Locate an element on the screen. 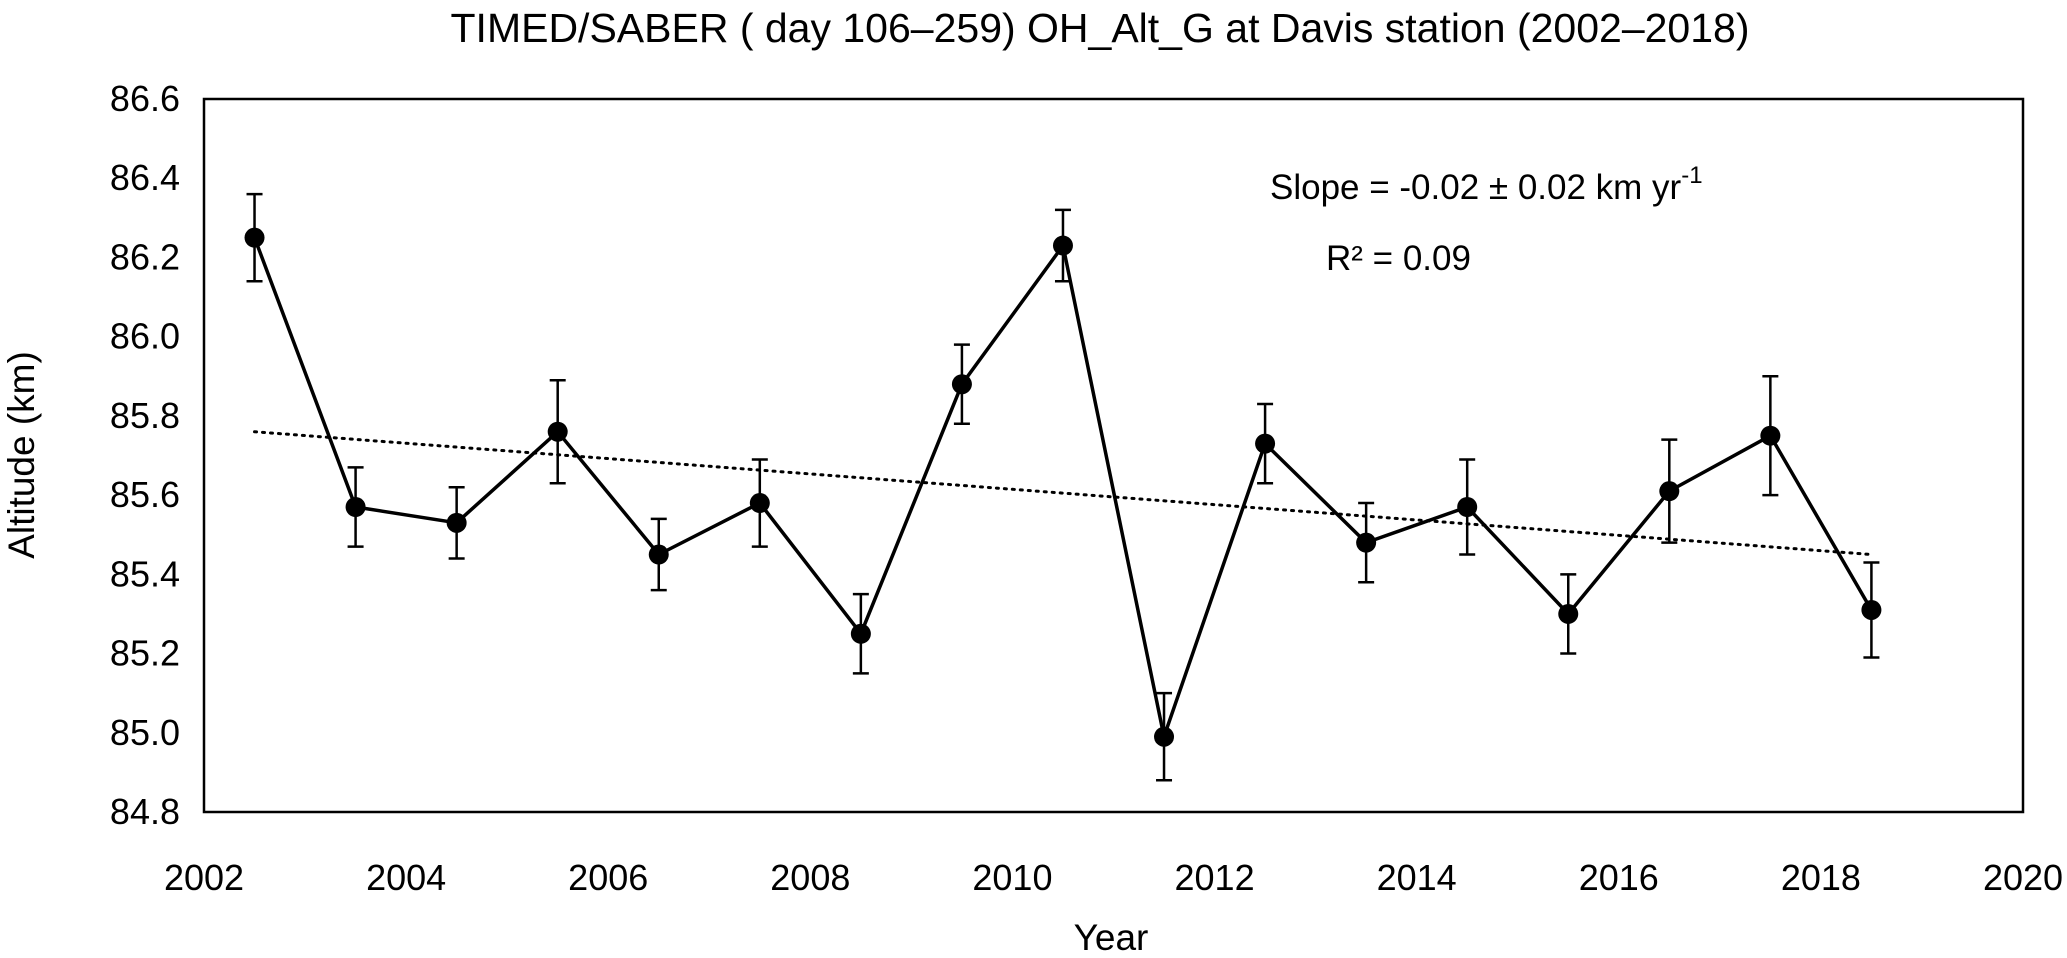 The width and height of the screenshot is (2067, 958). y-axis-ticks: 84.8 85.0 85.2 85.4 85.6 85.8 86.0 86.2 86.4 86.6 is located at coordinates (145, 455).